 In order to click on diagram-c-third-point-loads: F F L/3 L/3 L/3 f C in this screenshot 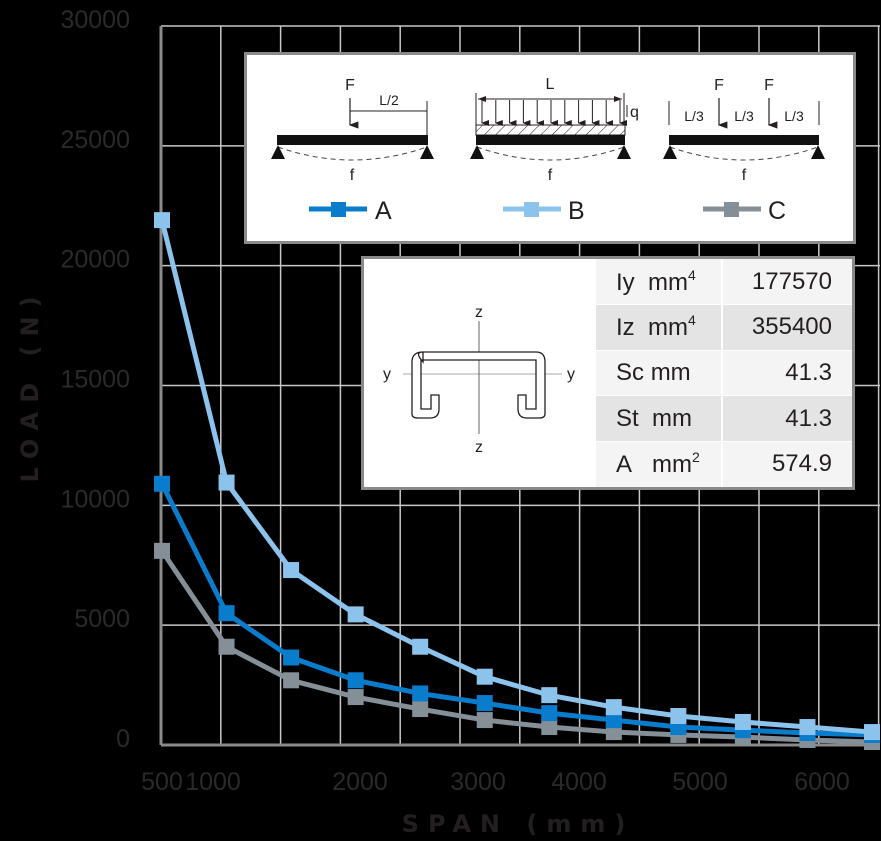, I will do `click(744, 151)`.